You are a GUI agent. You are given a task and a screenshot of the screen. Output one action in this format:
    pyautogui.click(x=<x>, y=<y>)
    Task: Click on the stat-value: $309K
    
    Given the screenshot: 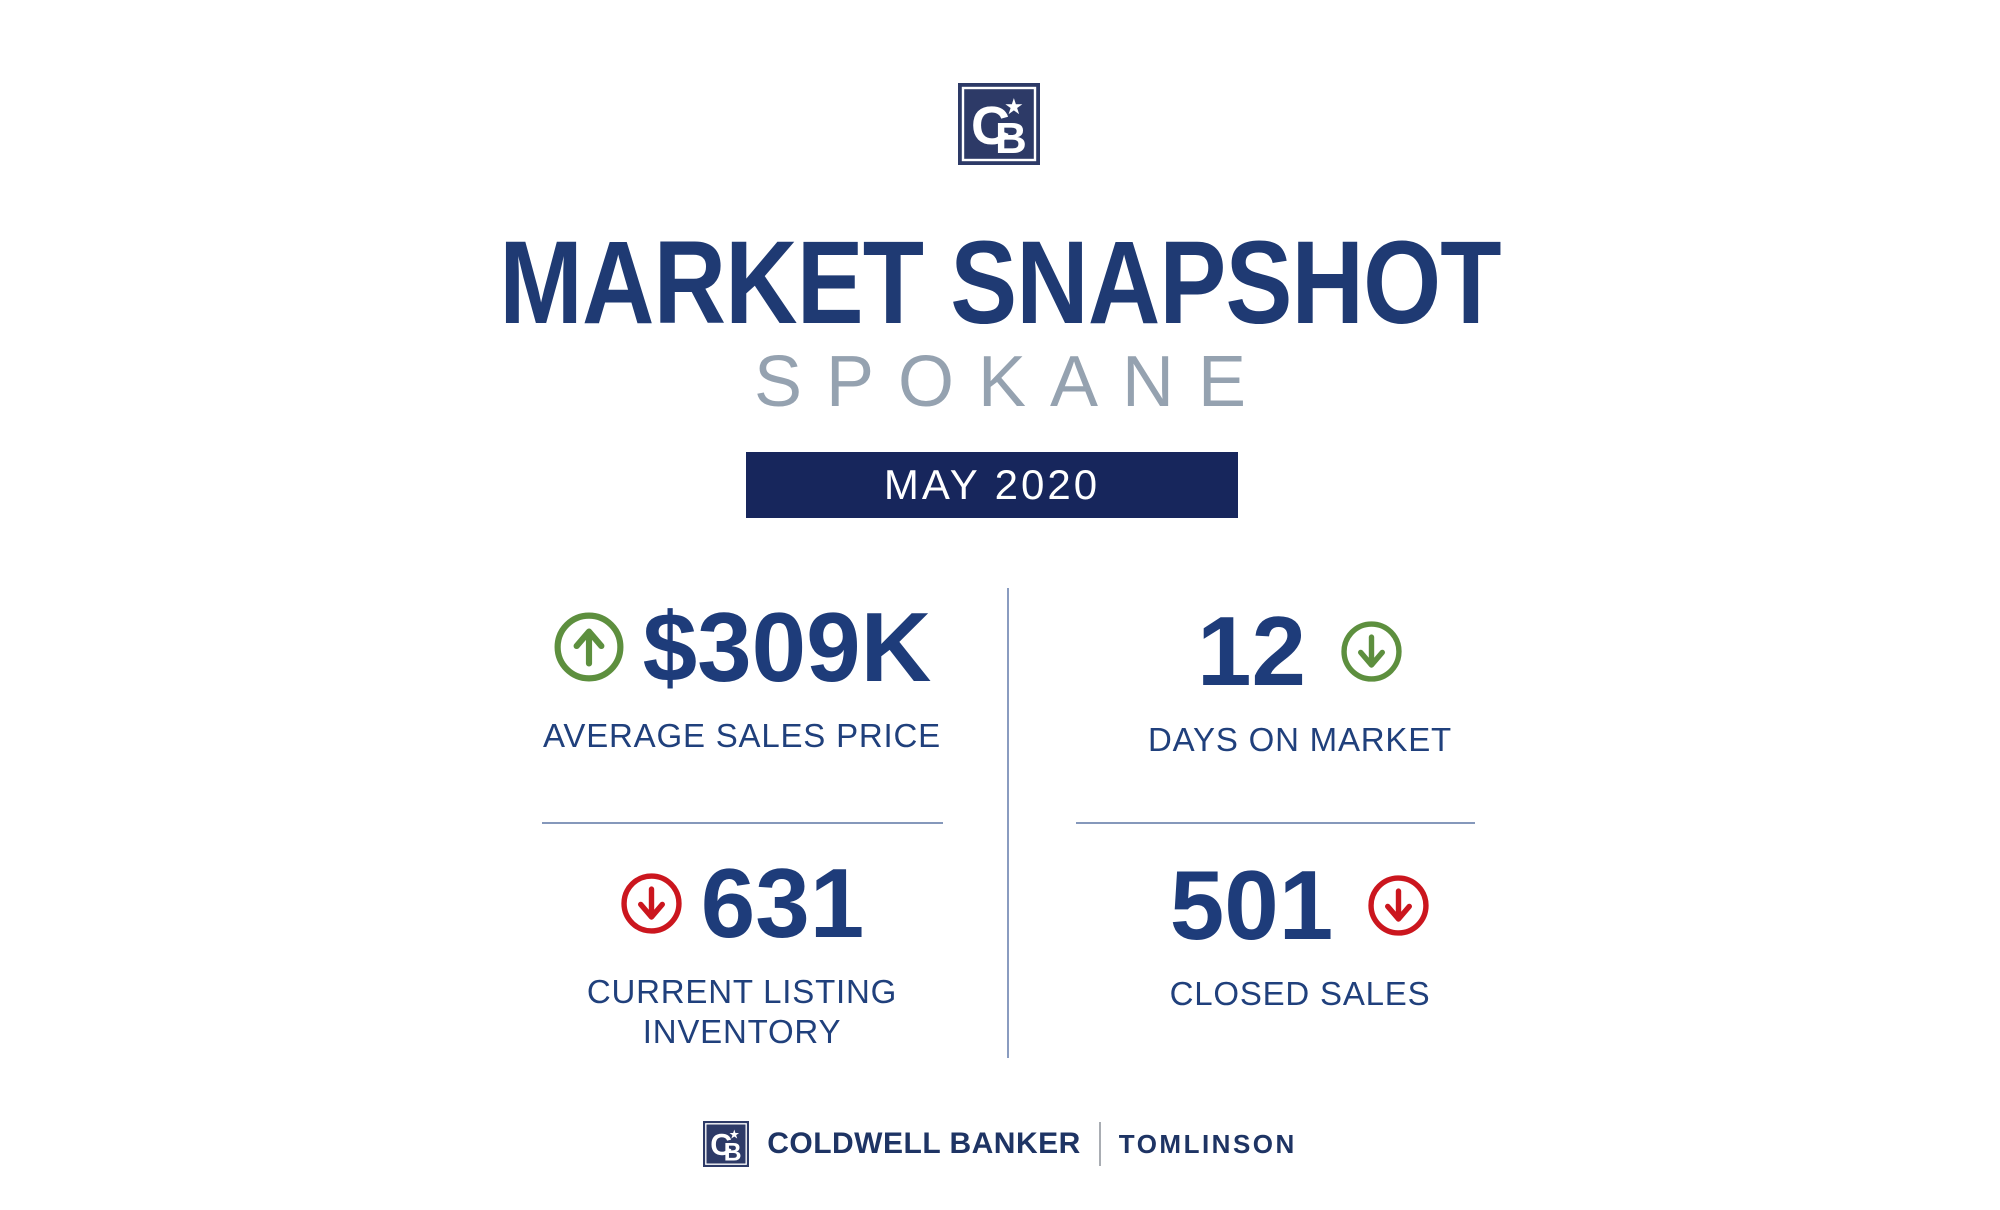 What is the action you would take?
    pyautogui.click(x=787, y=647)
    